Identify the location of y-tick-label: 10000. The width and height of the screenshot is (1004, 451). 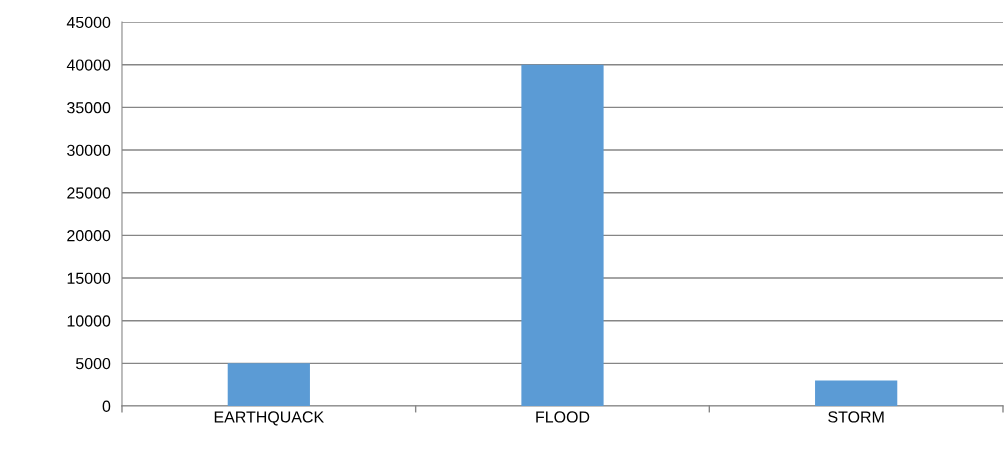
(89, 321).